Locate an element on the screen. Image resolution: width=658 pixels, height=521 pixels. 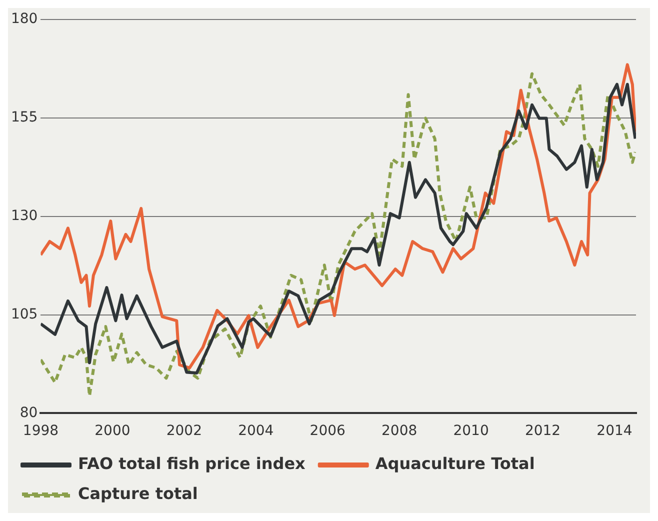
x-tick-label: 1998 is located at coordinates (40, 431).